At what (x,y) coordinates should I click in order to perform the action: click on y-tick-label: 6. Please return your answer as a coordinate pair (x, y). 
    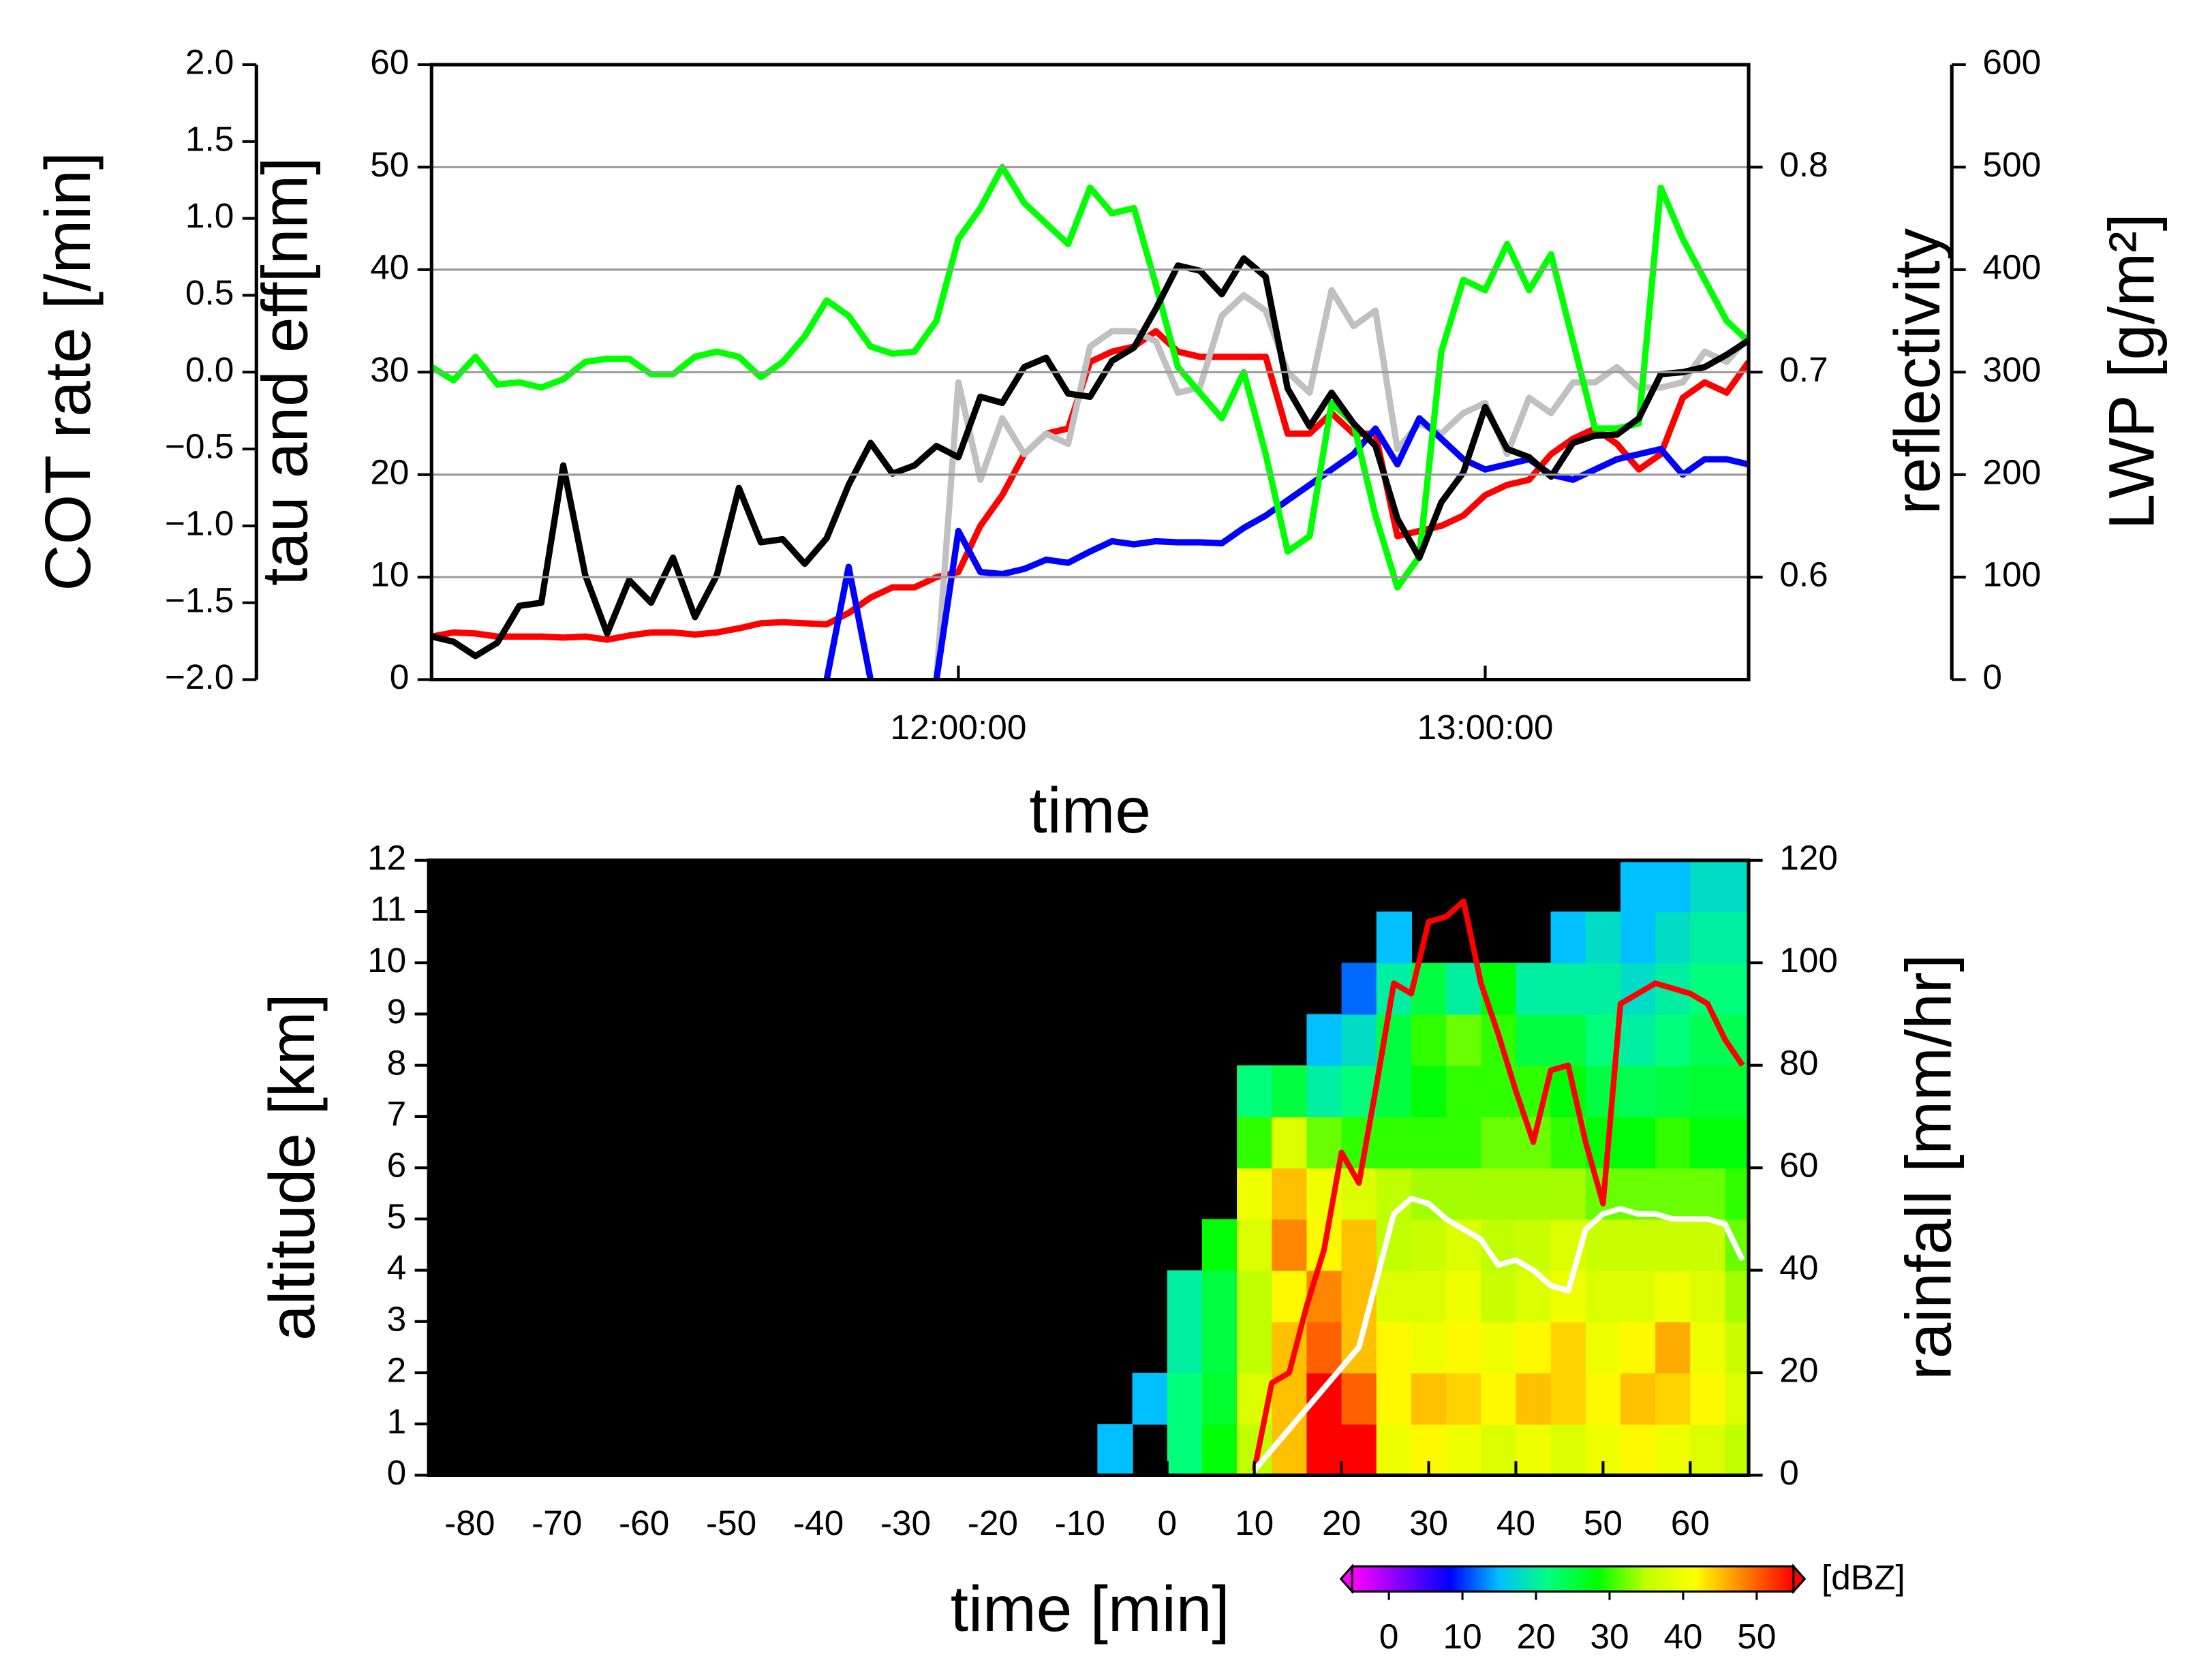
    Looking at the image, I should click on (397, 1165).